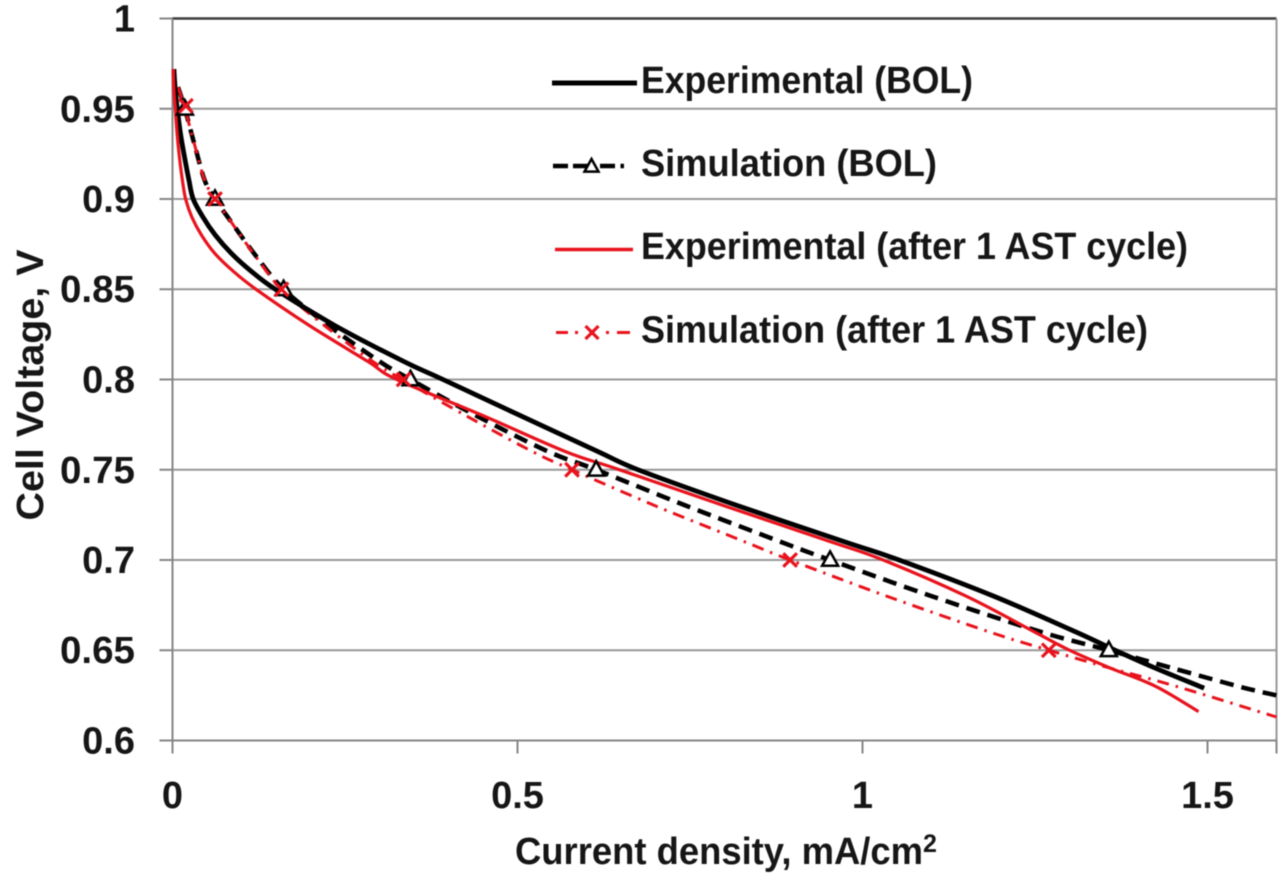 This screenshot has height=874, width=1280. Describe the element at coordinates (1207, 796) in the screenshot. I see `svg-text: 1.5` at that location.